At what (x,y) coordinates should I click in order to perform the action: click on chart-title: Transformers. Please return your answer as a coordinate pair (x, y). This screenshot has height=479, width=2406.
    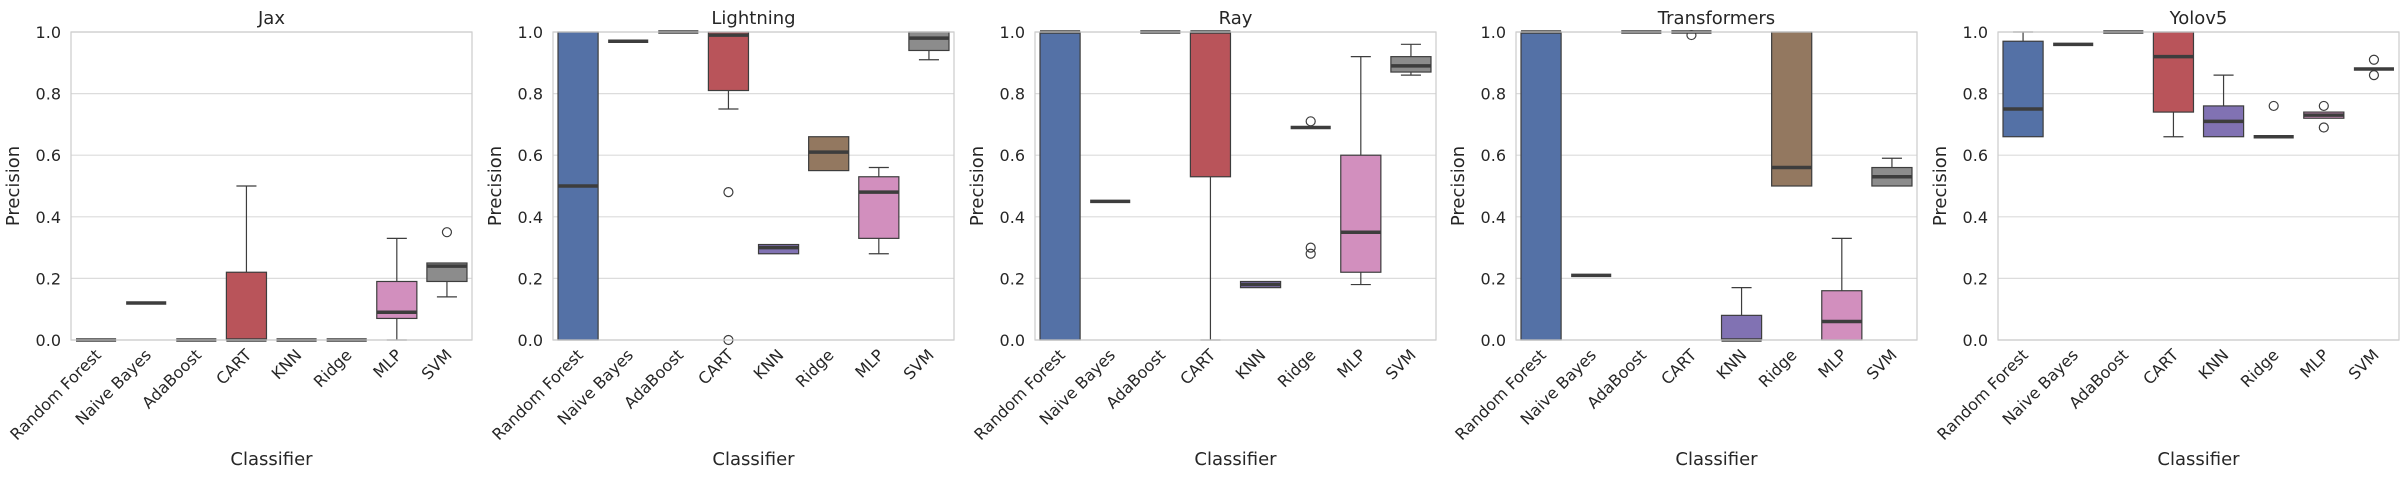
    Looking at the image, I should click on (1716, 18).